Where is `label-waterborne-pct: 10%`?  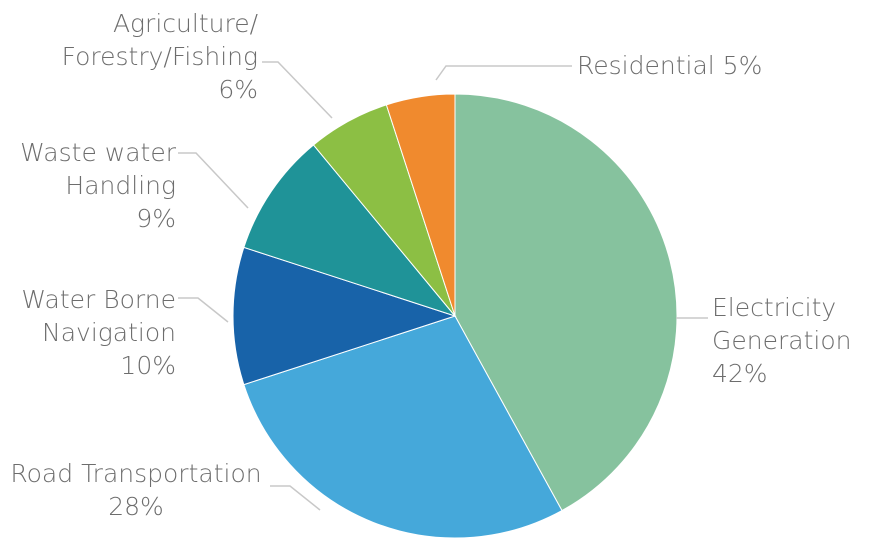
label-waterborne-pct: 10% is located at coordinates (148, 365).